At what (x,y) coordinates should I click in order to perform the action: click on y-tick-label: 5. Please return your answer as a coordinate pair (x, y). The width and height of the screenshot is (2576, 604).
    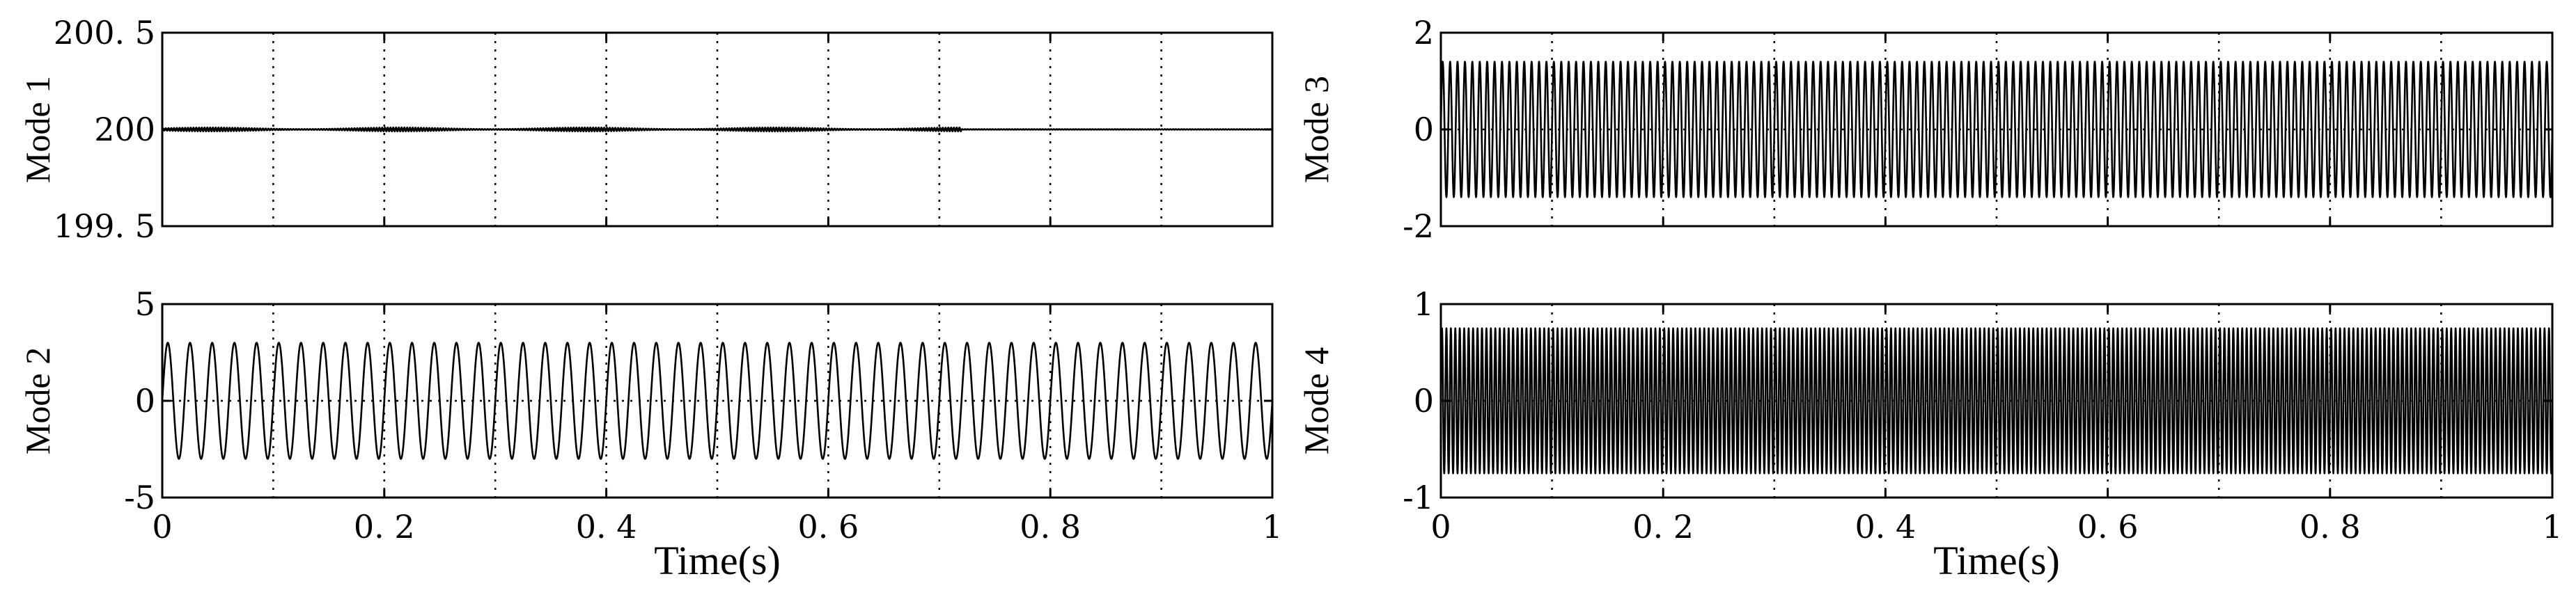
    Looking at the image, I should click on (145, 304).